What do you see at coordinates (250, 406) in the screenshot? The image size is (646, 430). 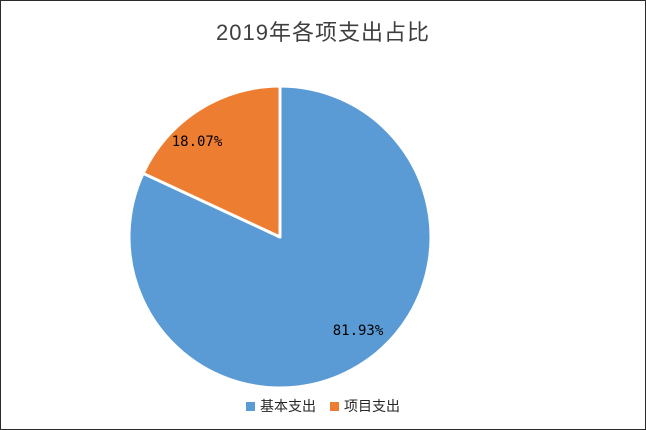 I see `legend-swatch-basic-expenditure-icon` at bounding box center [250, 406].